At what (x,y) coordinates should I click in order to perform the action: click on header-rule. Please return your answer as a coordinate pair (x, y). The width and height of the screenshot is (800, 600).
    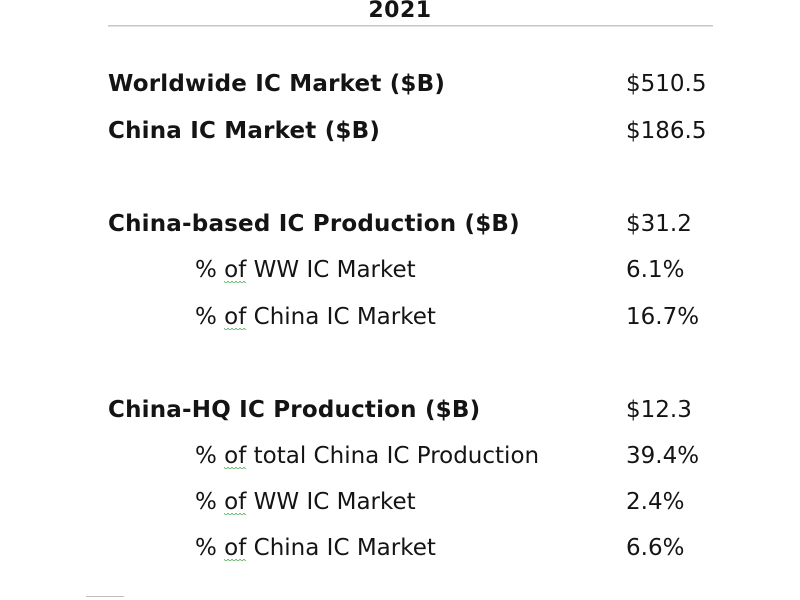
    Looking at the image, I should click on (410, 26).